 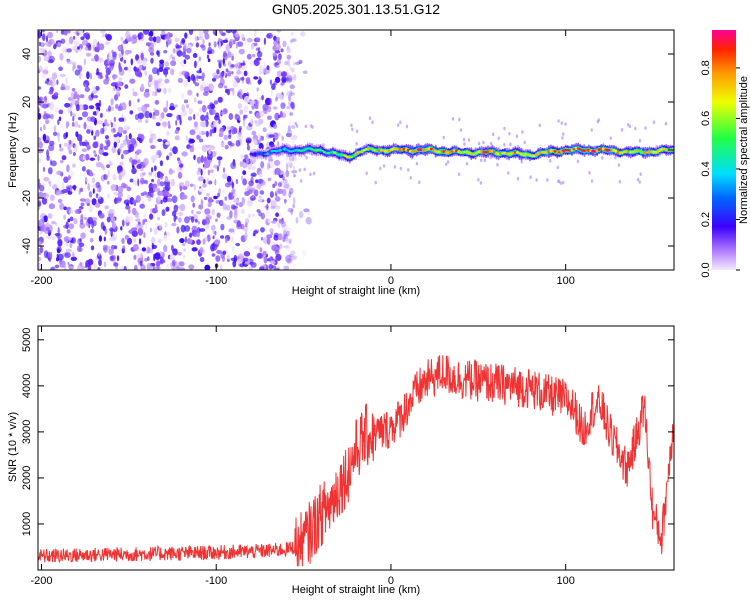 I want to click on signal-cell, so click(x=322, y=150).